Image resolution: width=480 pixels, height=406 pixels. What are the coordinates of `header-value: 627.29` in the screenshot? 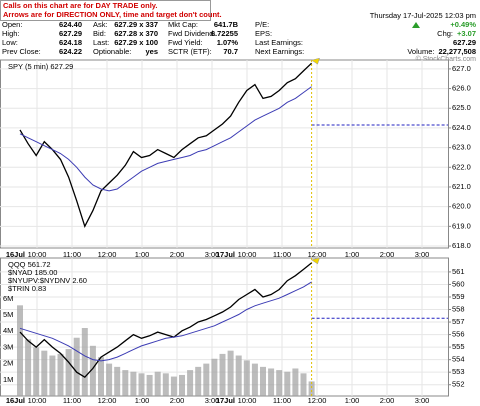 It's located at (70, 33).